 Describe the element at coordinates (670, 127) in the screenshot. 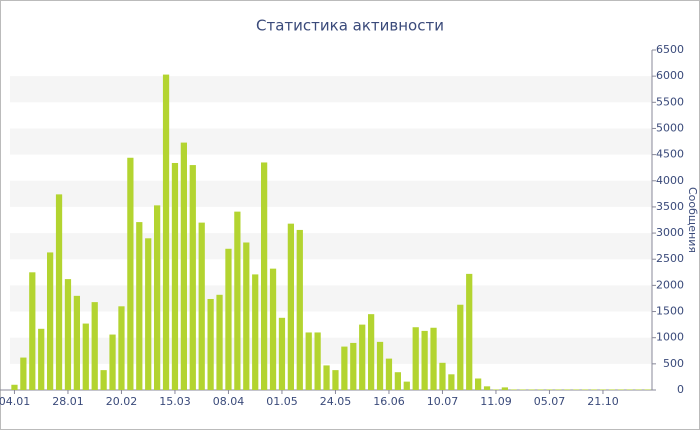

I see `y-tick-label: 5000` at that location.